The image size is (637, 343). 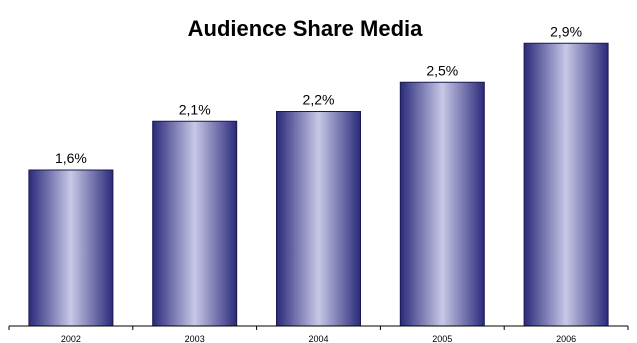 What do you see at coordinates (566, 184) in the screenshot?
I see `bar-2006` at bounding box center [566, 184].